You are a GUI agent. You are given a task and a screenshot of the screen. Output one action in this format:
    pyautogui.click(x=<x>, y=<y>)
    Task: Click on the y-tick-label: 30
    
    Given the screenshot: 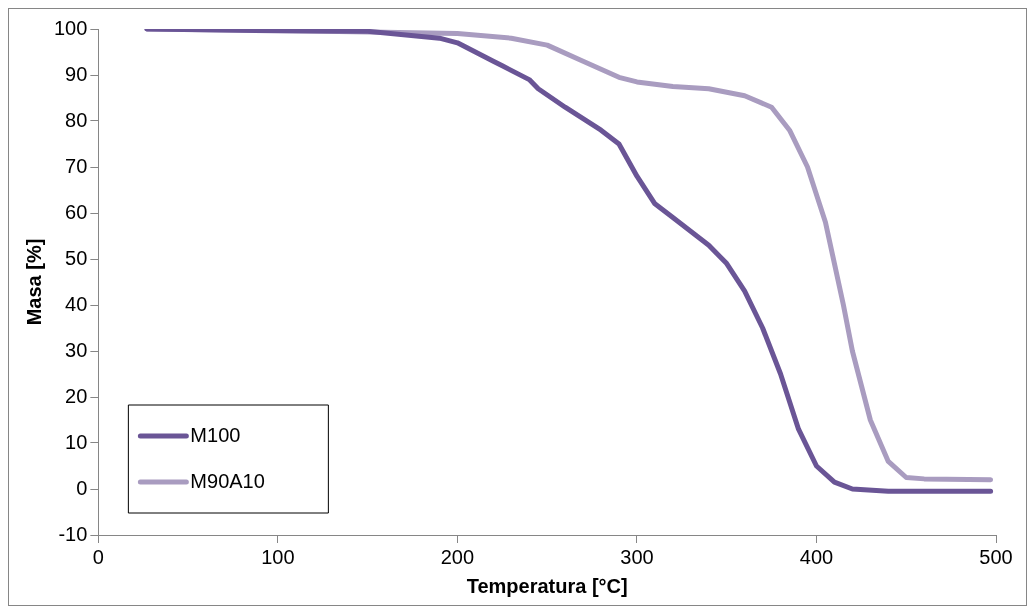 What is the action you would take?
    pyautogui.click(x=76, y=349)
    